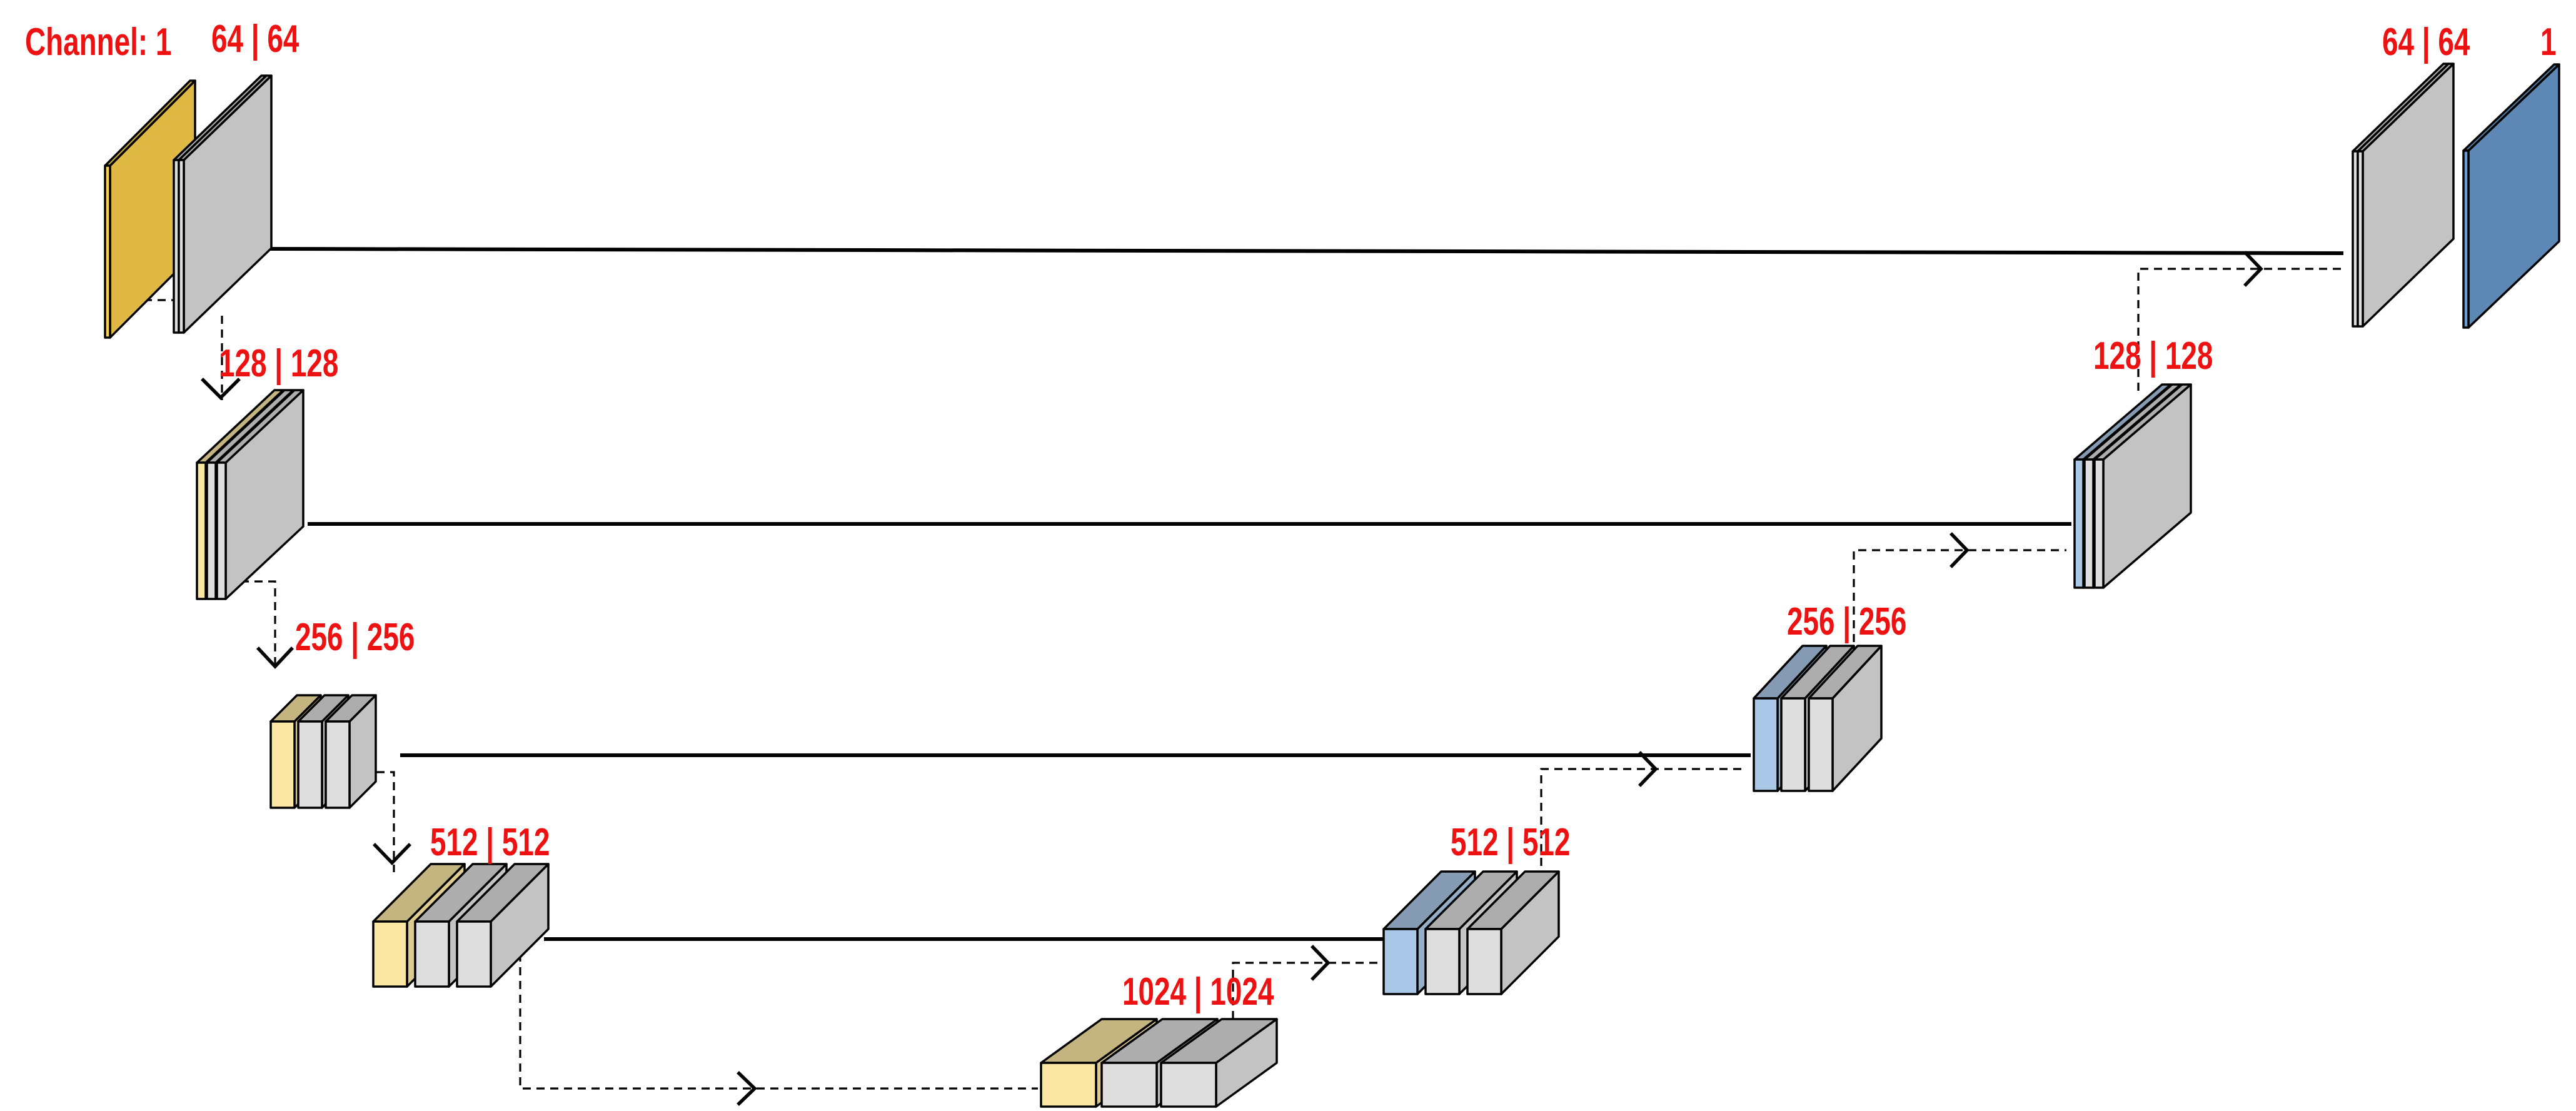 This screenshot has height=1111, width=2576. Describe the element at coordinates (355, 637) in the screenshot. I see `enc3-channel-label: 256 | 256` at that location.